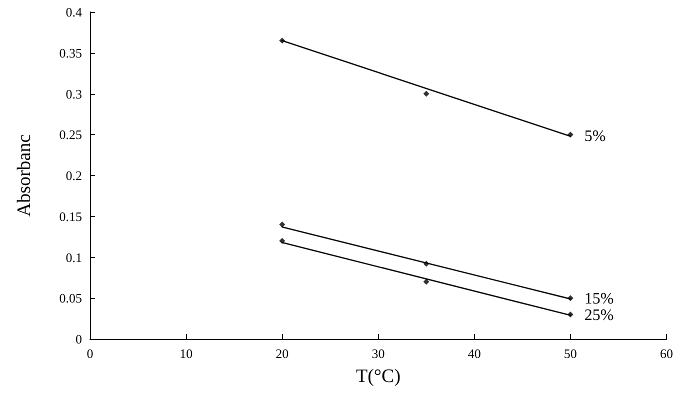  What do you see at coordinates (24, 175) in the screenshot?
I see `y-axis-title: Absorbanc` at bounding box center [24, 175].